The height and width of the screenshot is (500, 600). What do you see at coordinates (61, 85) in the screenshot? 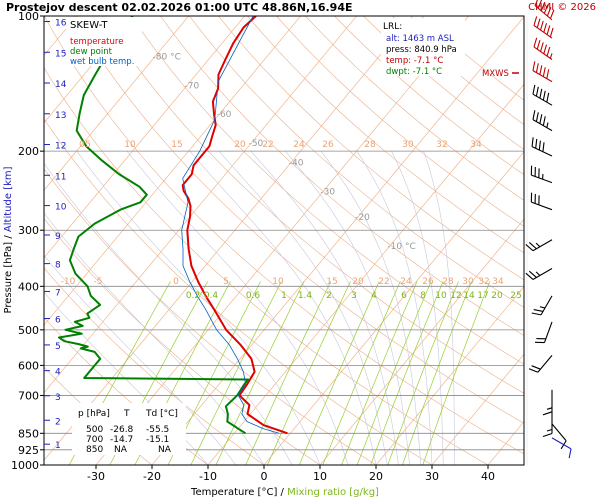
I see `altitude-tick-label: 14` at bounding box center [61, 85].